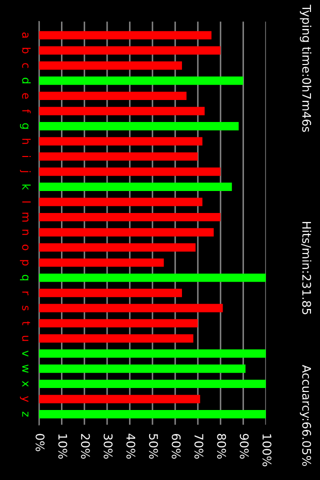 This screenshot has height=480, width=320. Describe the element at coordinates (40, 443) in the screenshot. I see `x-tick-label: 0%` at that location.